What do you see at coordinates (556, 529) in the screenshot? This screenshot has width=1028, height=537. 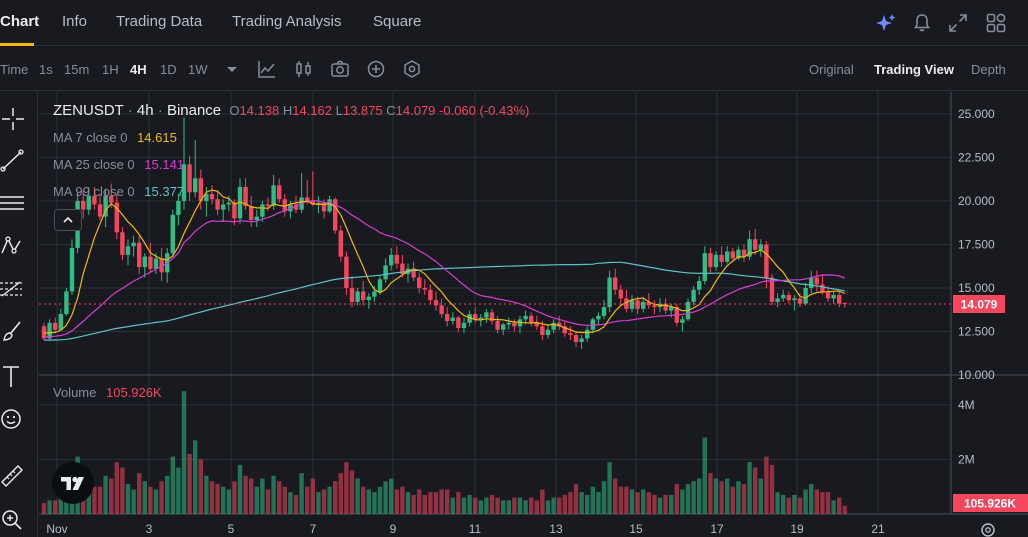 I see `time-tick-label: 13` at bounding box center [556, 529].